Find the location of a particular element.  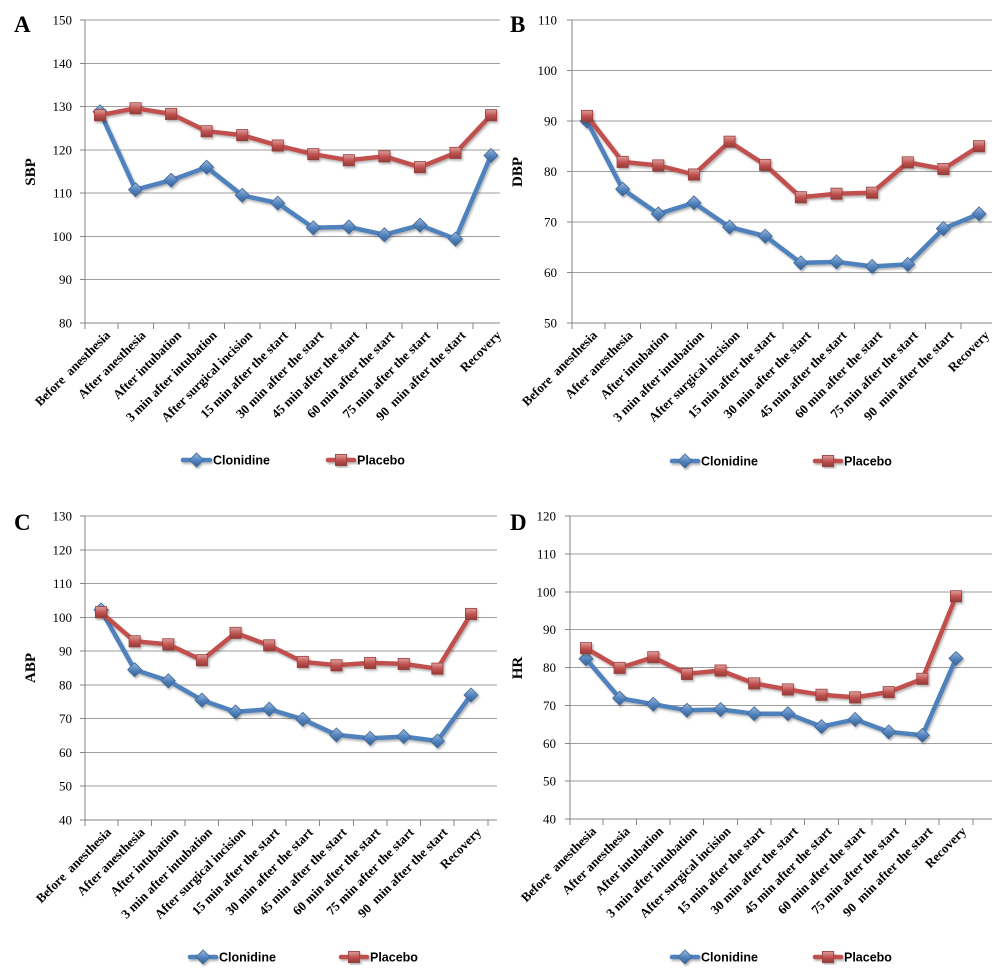

y-tick-label: 140 is located at coordinates (63, 63).